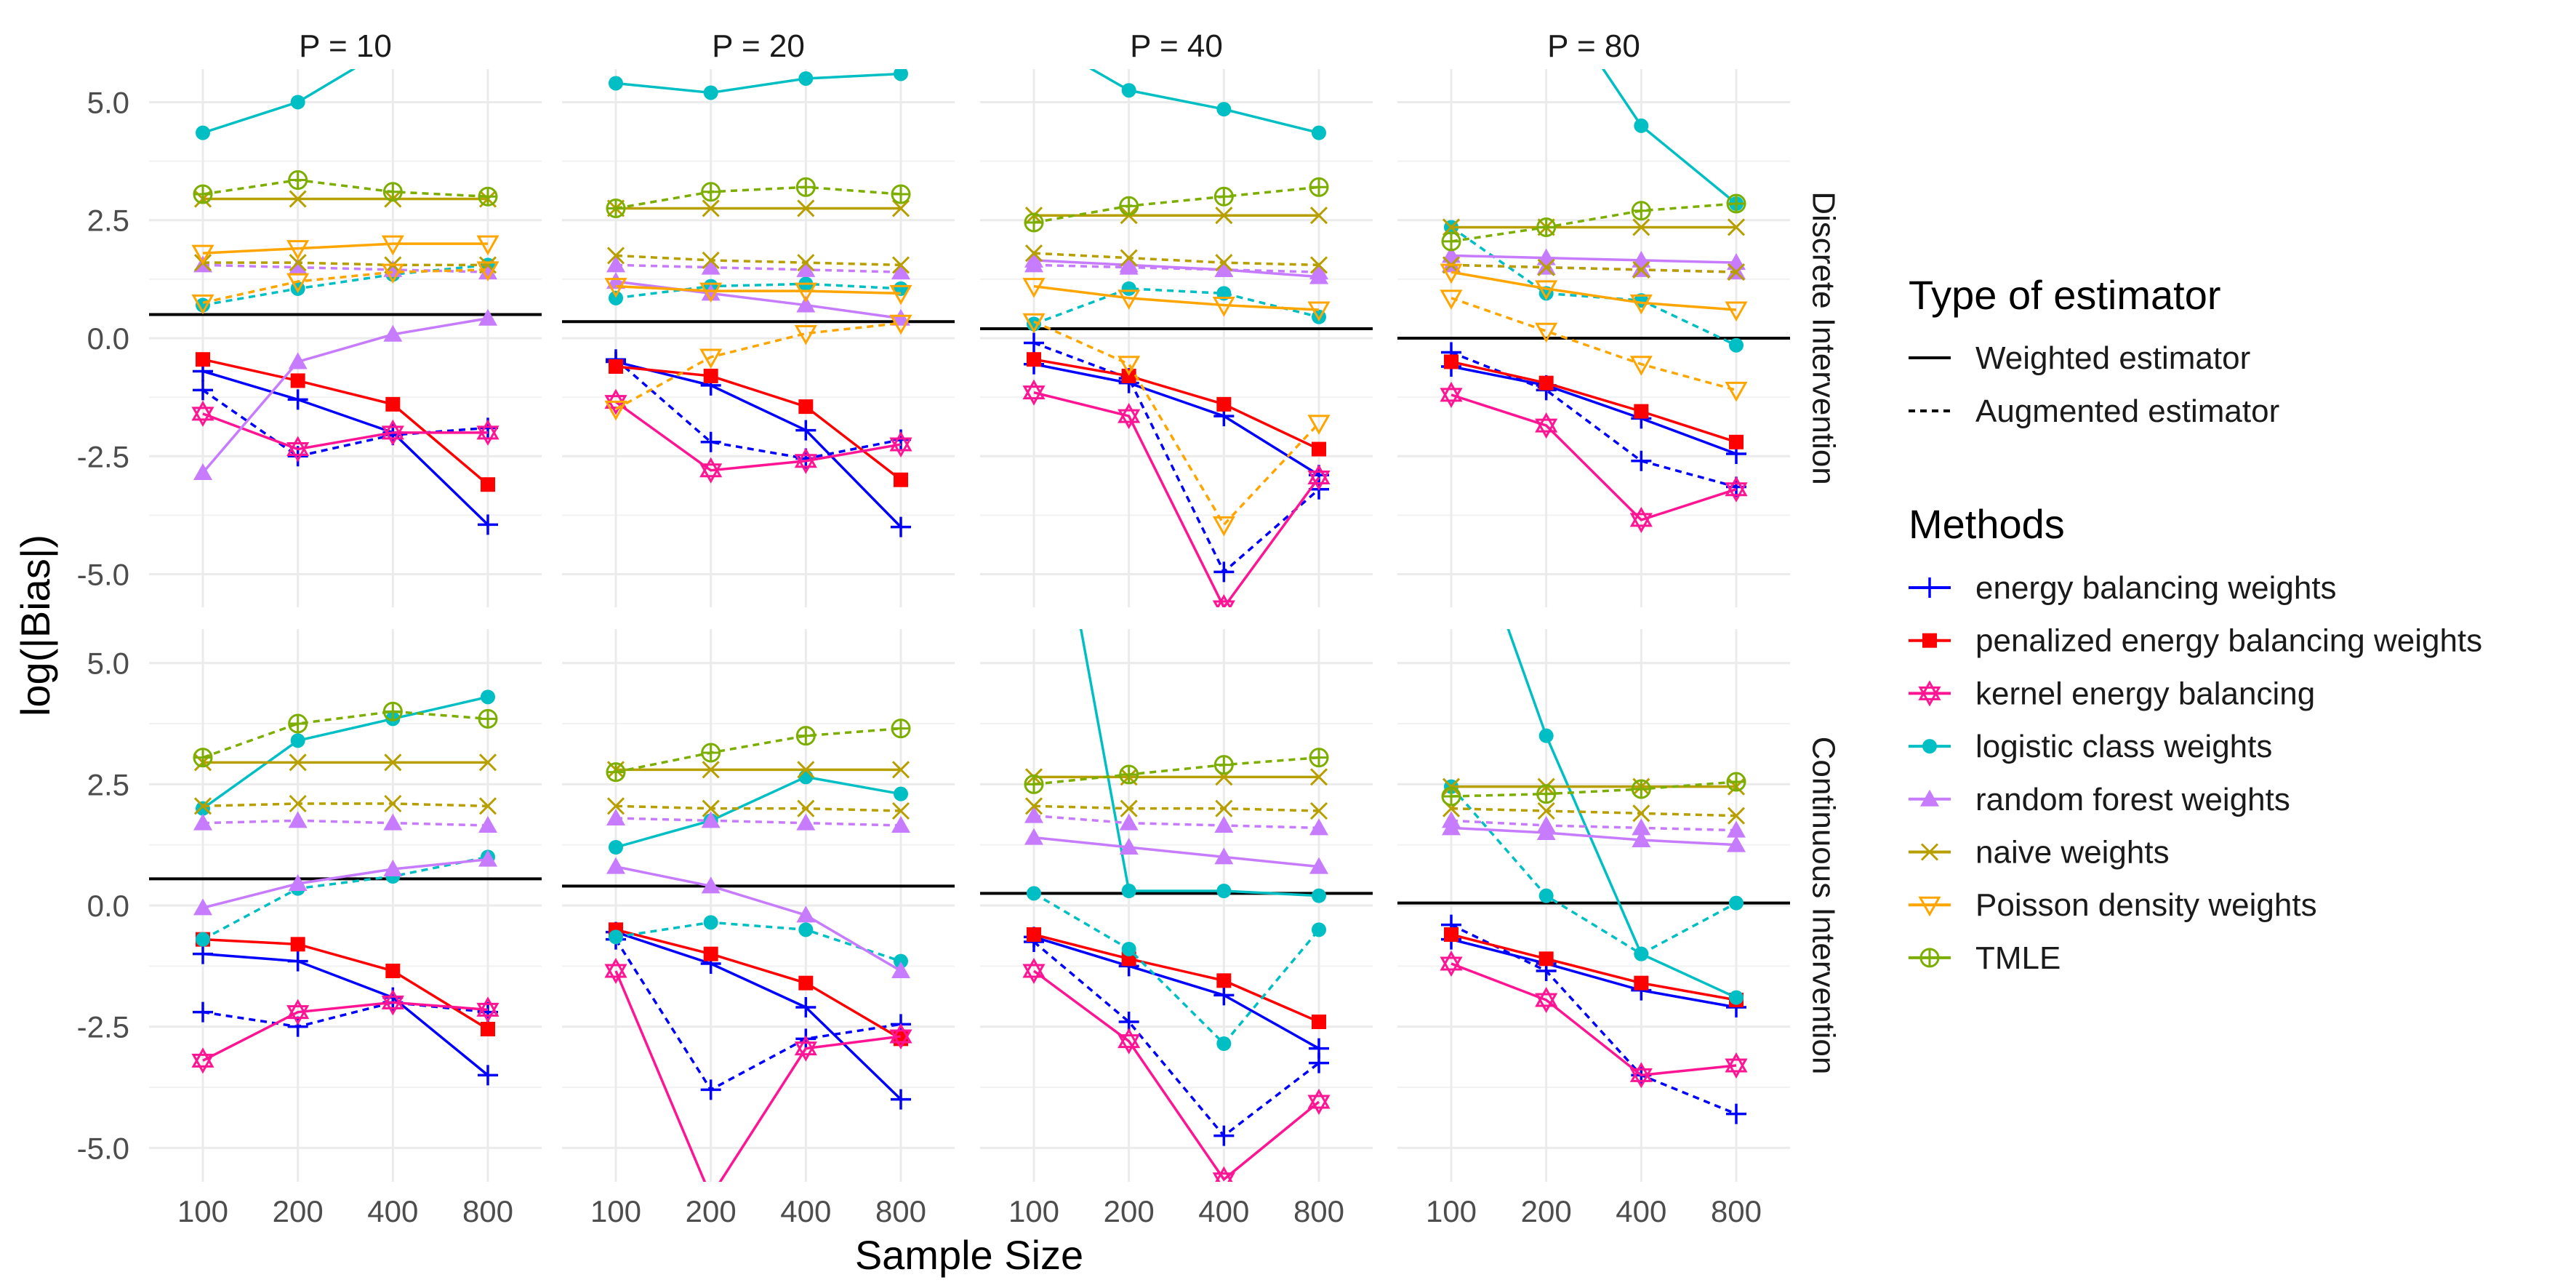  Describe the element at coordinates (2113, 905) in the screenshot. I see `legend-item-poisson-density-weights: Poisson density weights` at that location.